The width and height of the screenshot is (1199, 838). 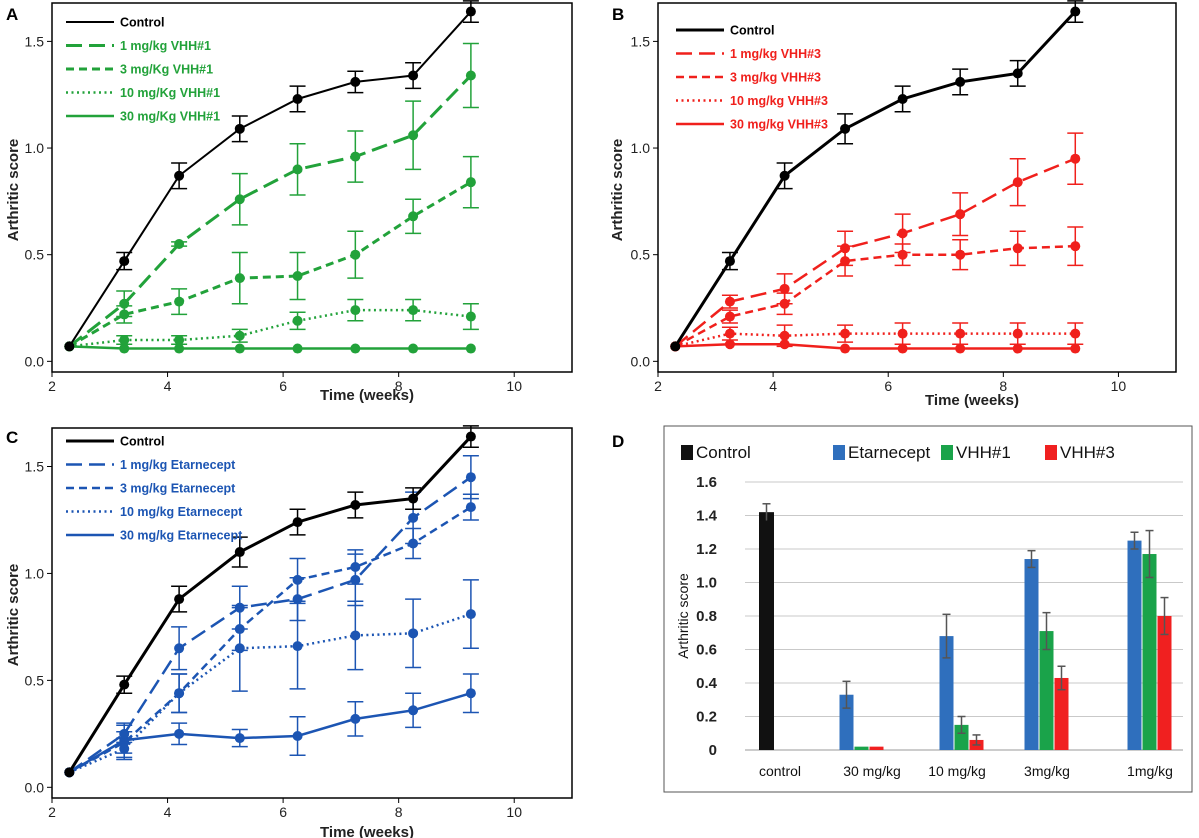 What do you see at coordinates (514, 812) in the screenshot?
I see `panel-c-x-tick-label: 10` at bounding box center [514, 812].